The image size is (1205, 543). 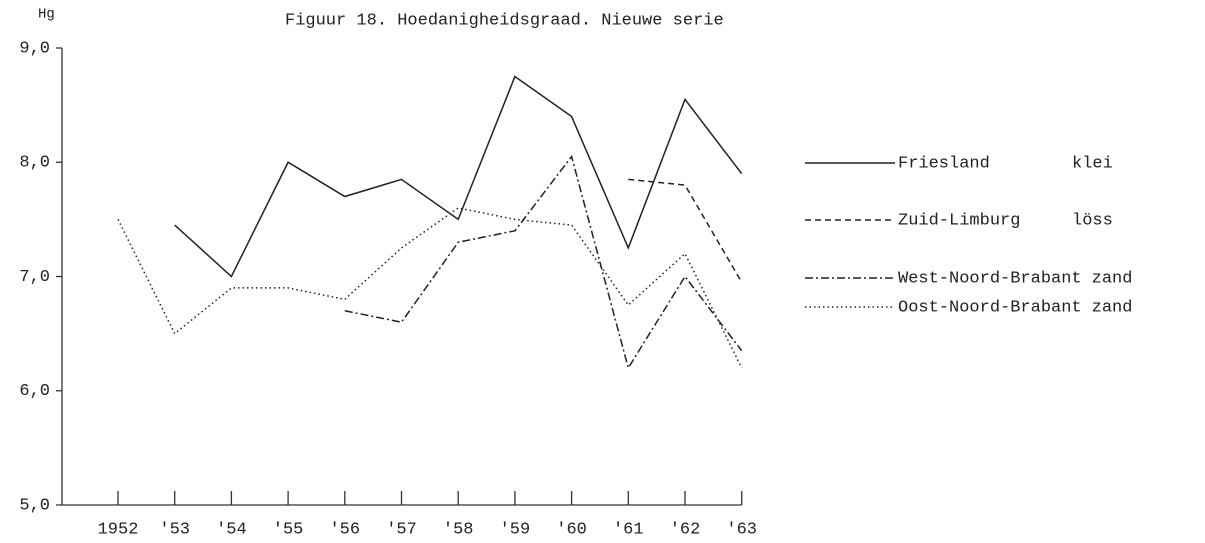 I want to click on y-tick-label: 8,0, so click(x=34, y=163).